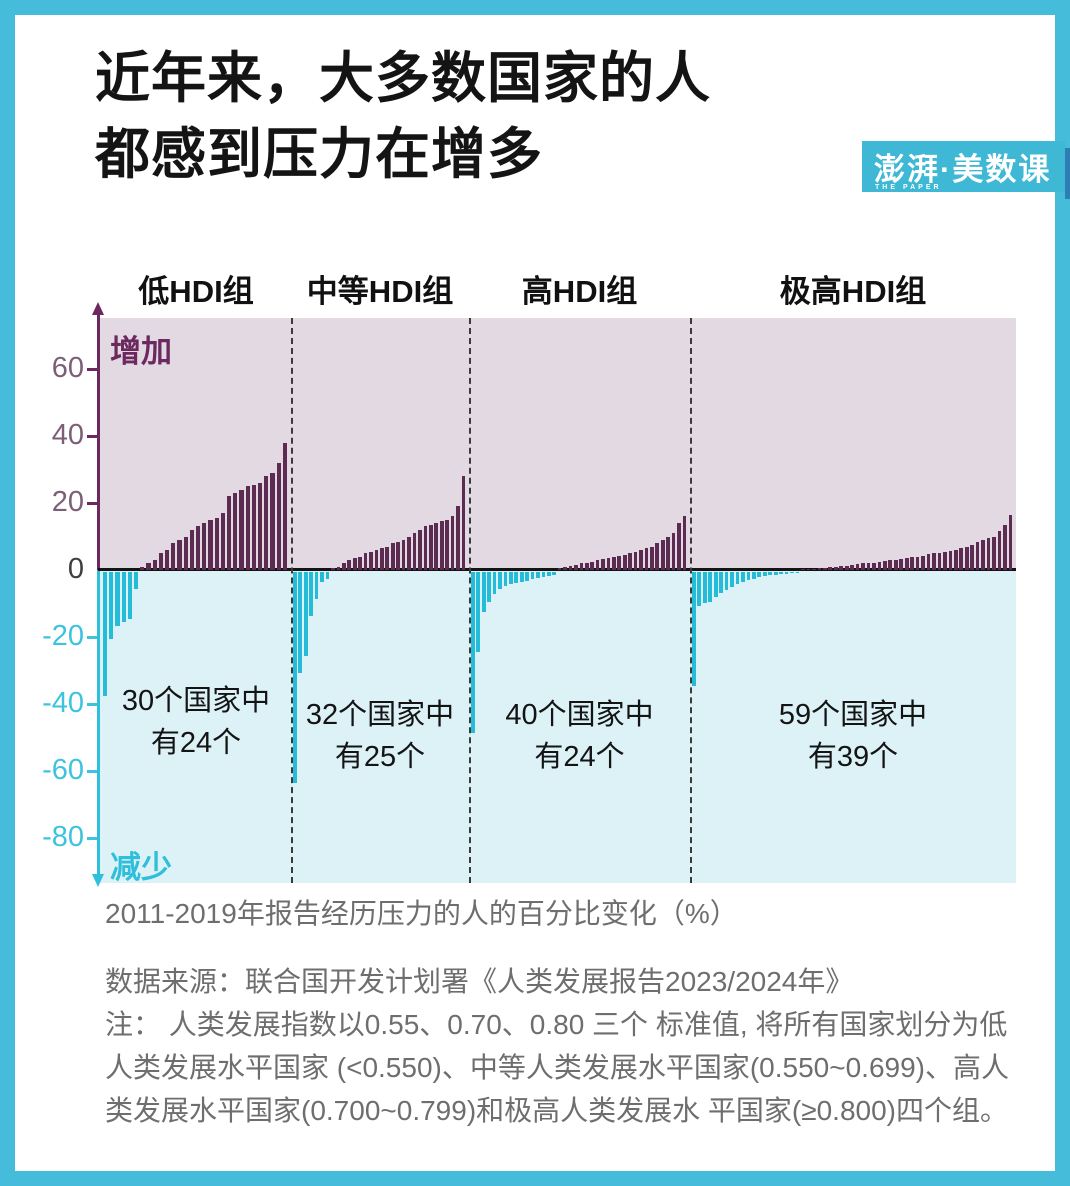 The width and height of the screenshot is (1070, 1186). Describe the element at coordinates (479, 981) in the screenshot. I see `data-source-note: 数据来源：联合国开发计划署《人类发展报告2023/2024年》` at that location.